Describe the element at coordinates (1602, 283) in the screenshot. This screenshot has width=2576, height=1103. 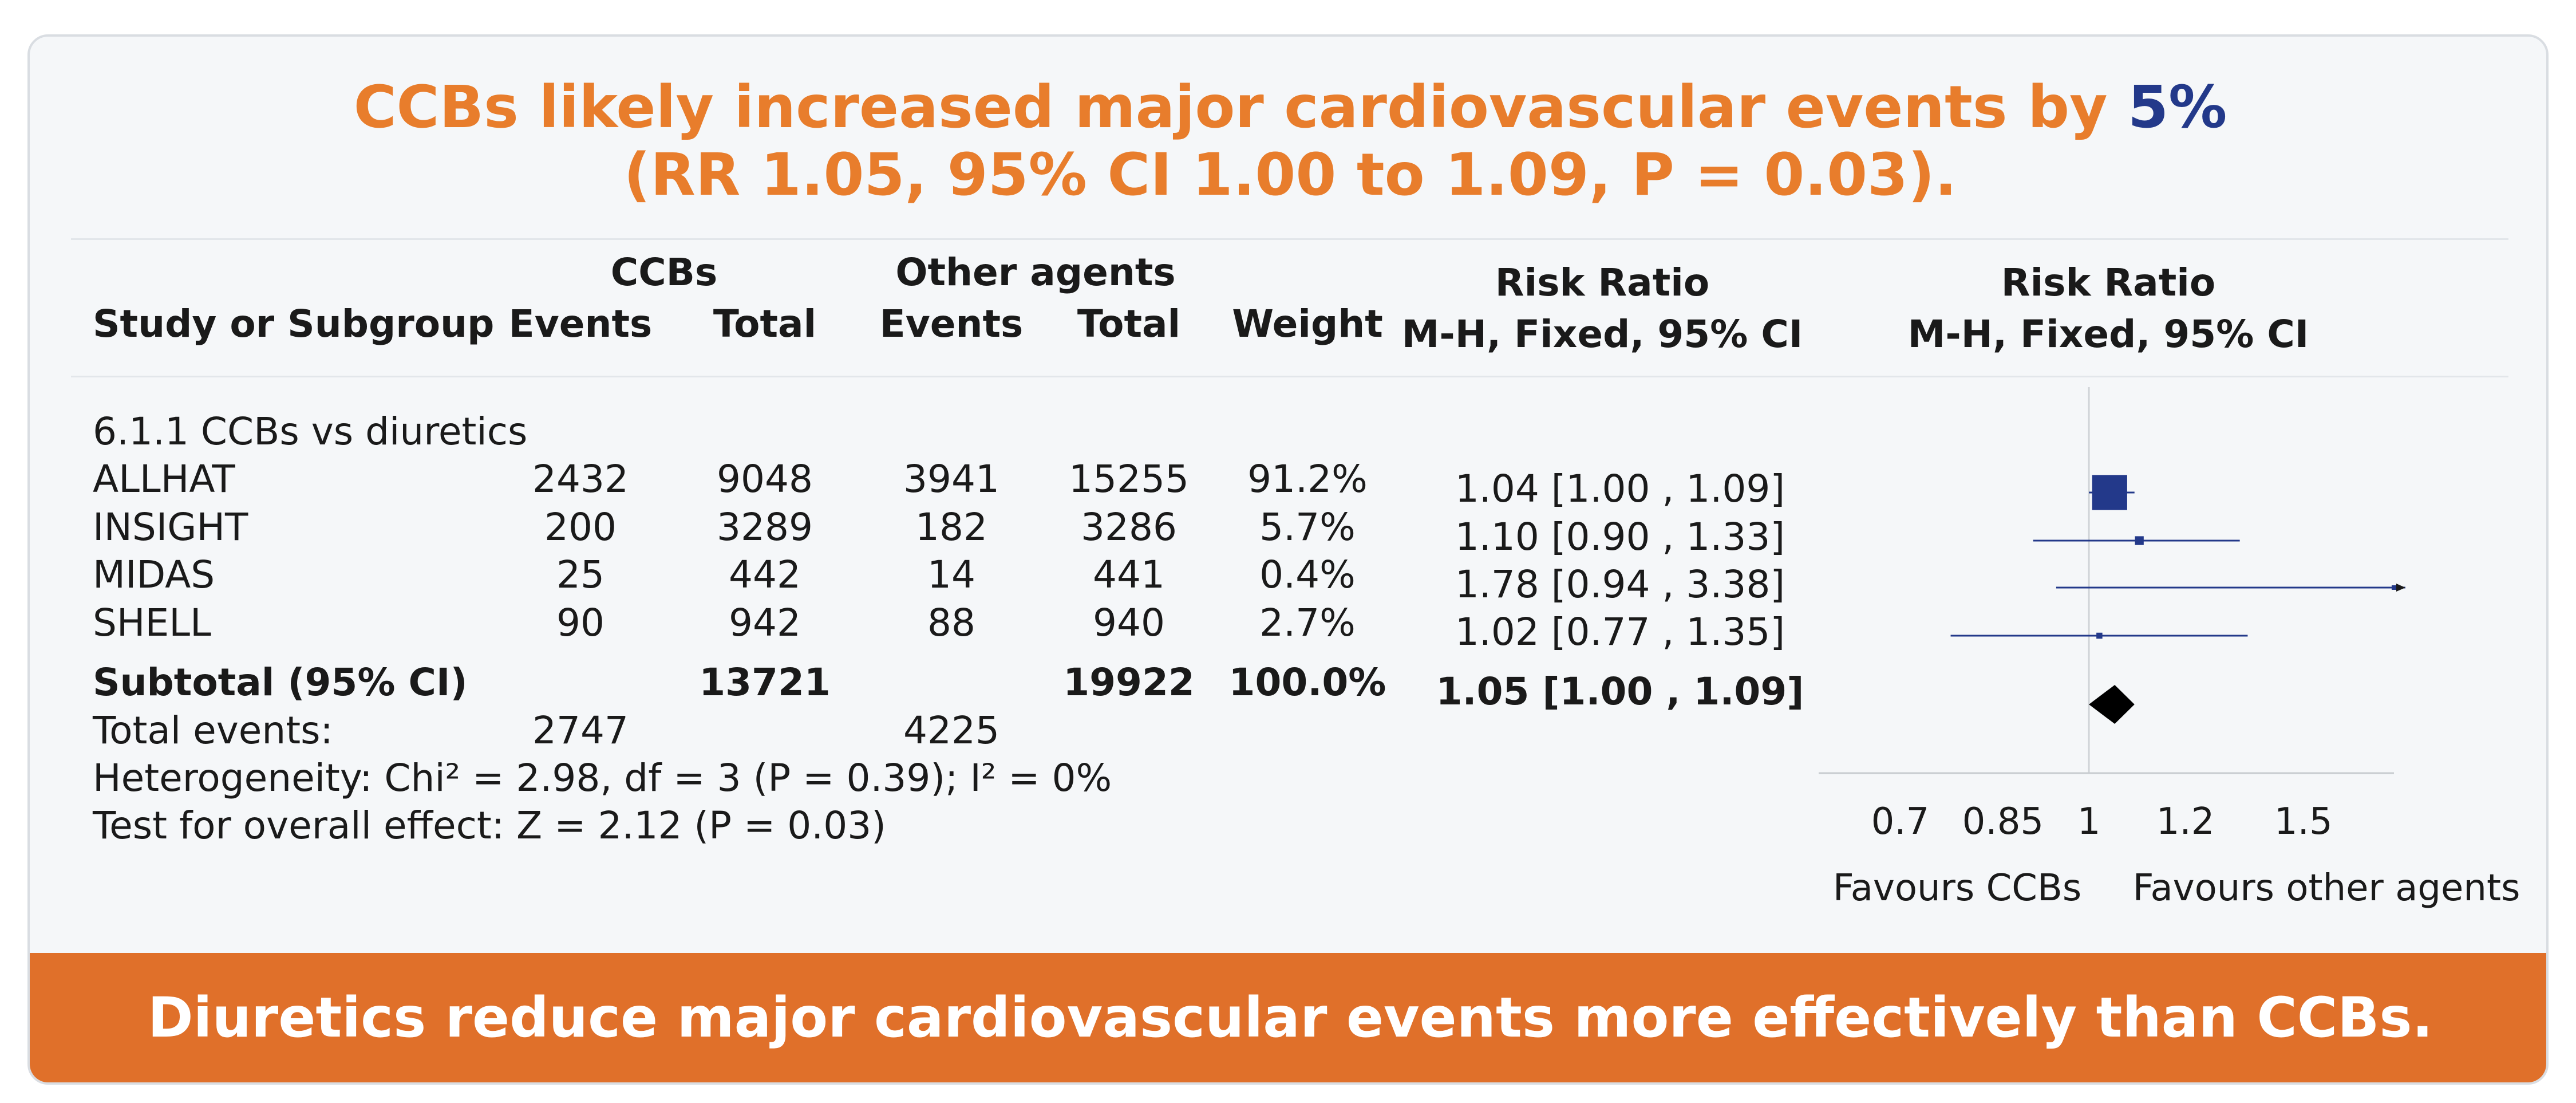
I see `rr-title-text: Risk Ratio` at that location.